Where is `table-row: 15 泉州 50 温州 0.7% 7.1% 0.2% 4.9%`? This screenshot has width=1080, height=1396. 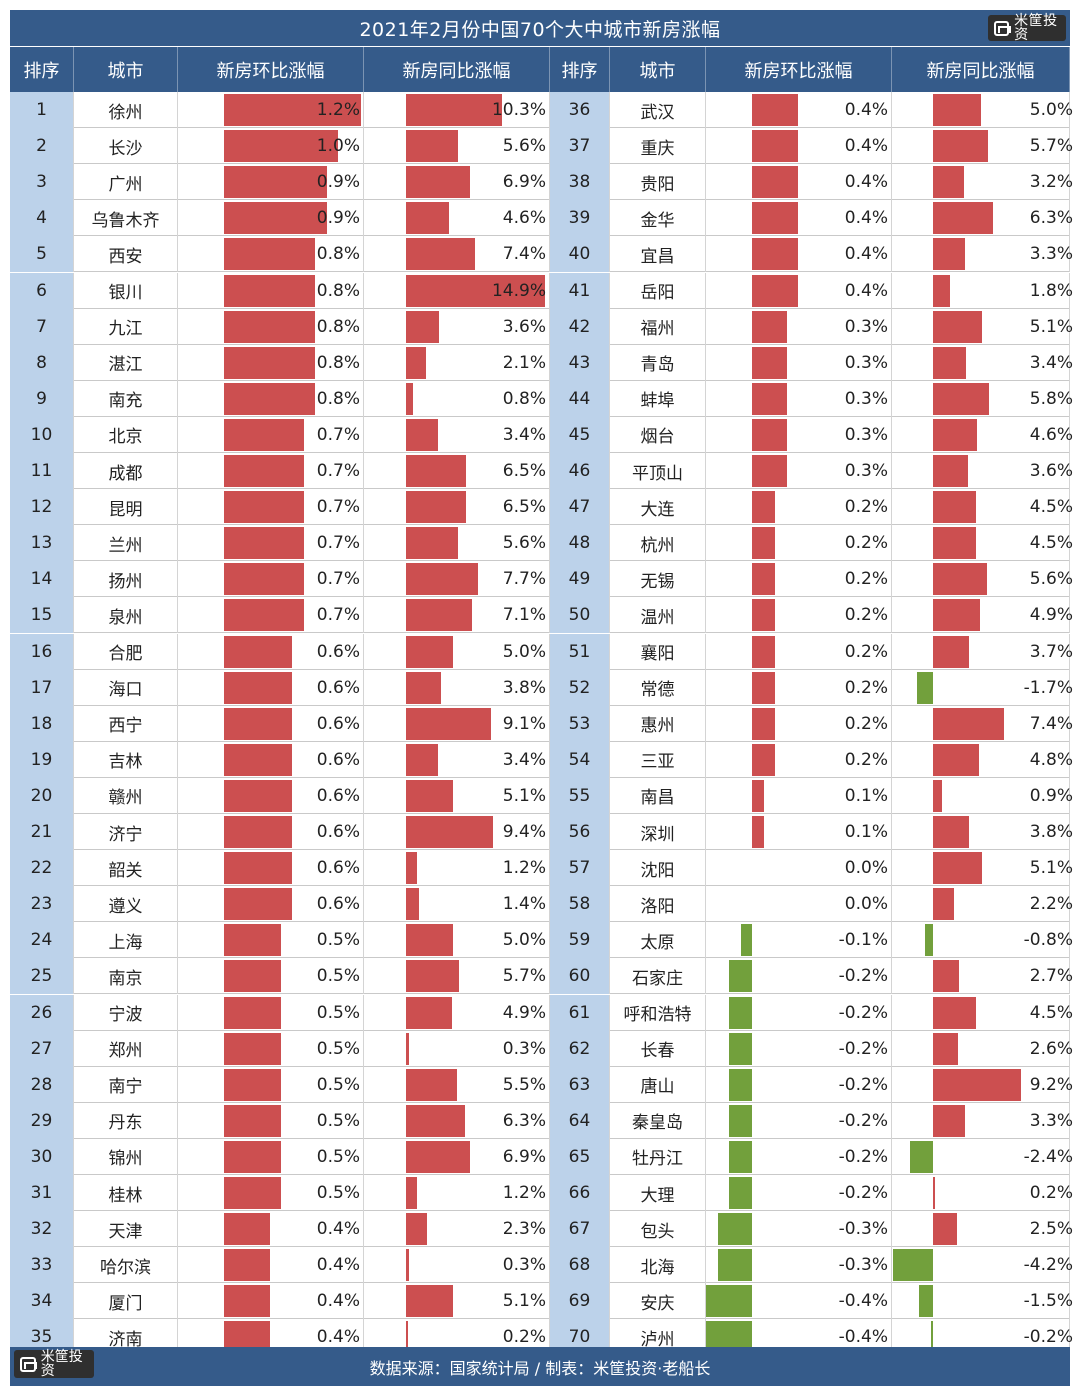
table-row: 15 泉州 50 温州 0.7% 7.1% 0.2% 4.9% is located at coordinates (541, 615).